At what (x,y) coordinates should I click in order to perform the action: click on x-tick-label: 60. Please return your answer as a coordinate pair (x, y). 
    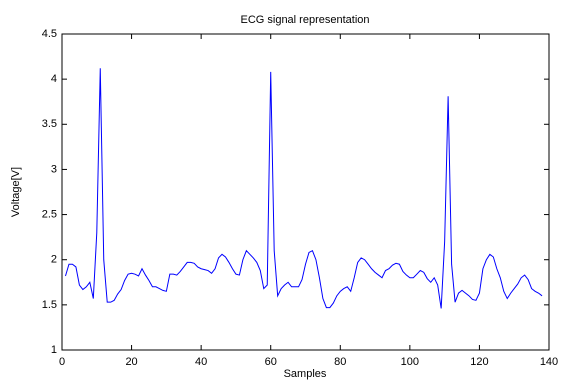
    Looking at the image, I should click on (271, 362).